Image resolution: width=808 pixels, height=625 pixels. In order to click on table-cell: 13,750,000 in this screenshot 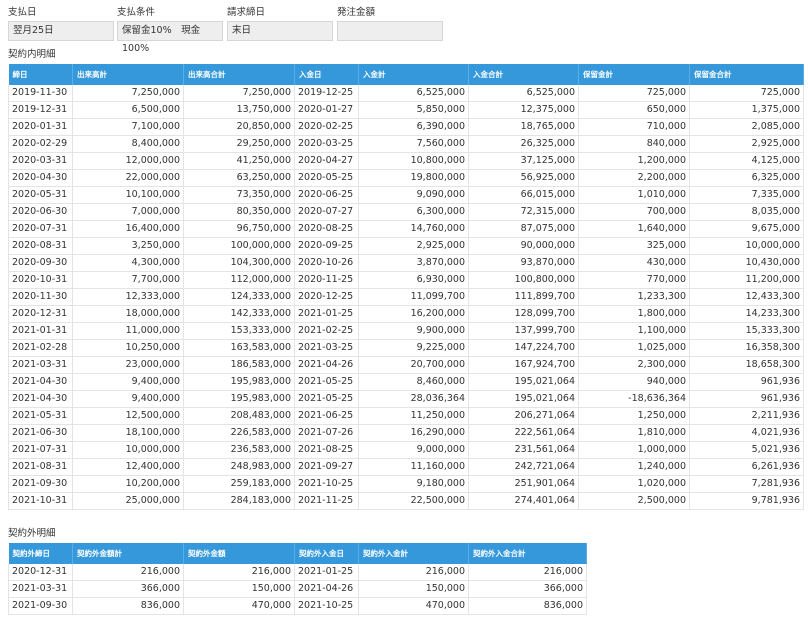, I will do `click(239, 110)`.